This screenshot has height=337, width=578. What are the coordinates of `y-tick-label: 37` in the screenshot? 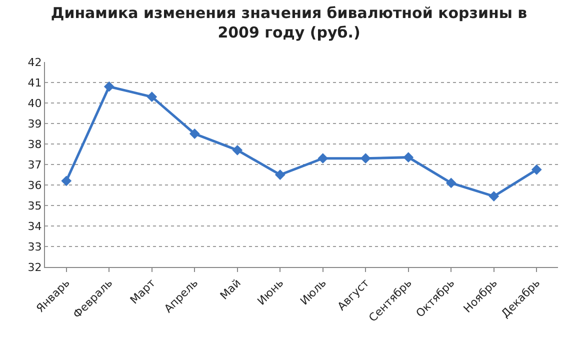 It's located at (35, 165).